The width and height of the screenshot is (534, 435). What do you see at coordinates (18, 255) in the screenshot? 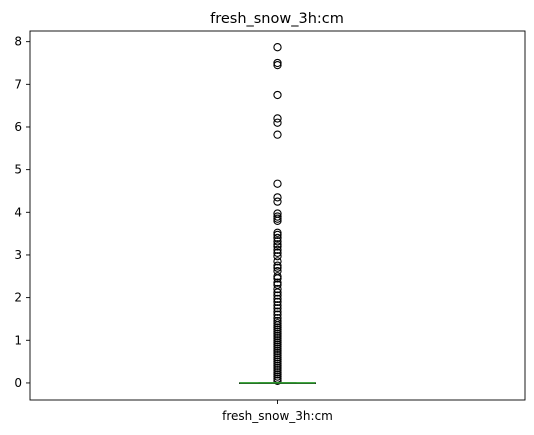
I see `y-tick-label: 3` at bounding box center [18, 255].